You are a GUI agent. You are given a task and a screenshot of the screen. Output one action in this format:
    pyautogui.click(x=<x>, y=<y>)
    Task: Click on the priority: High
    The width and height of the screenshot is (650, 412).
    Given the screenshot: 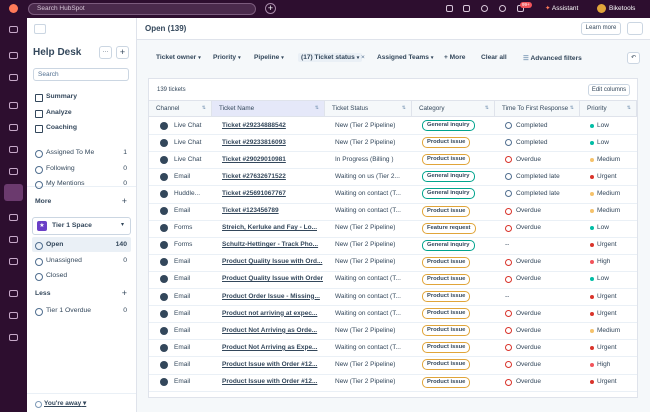 What is the action you would take?
    pyautogui.click(x=604, y=364)
    